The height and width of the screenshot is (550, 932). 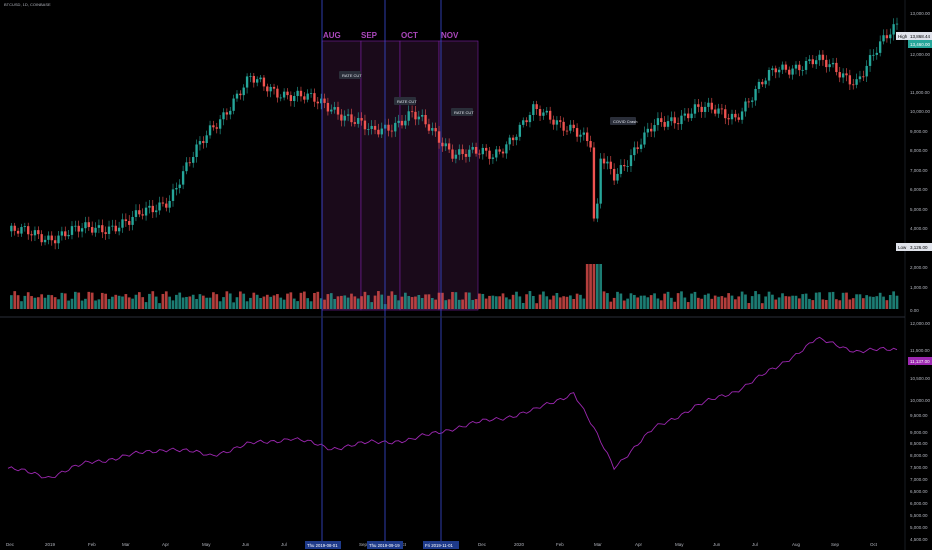 What do you see at coordinates (919, 527) in the screenshot?
I see `index-tick: 5,000.00` at bounding box center [919, 527].